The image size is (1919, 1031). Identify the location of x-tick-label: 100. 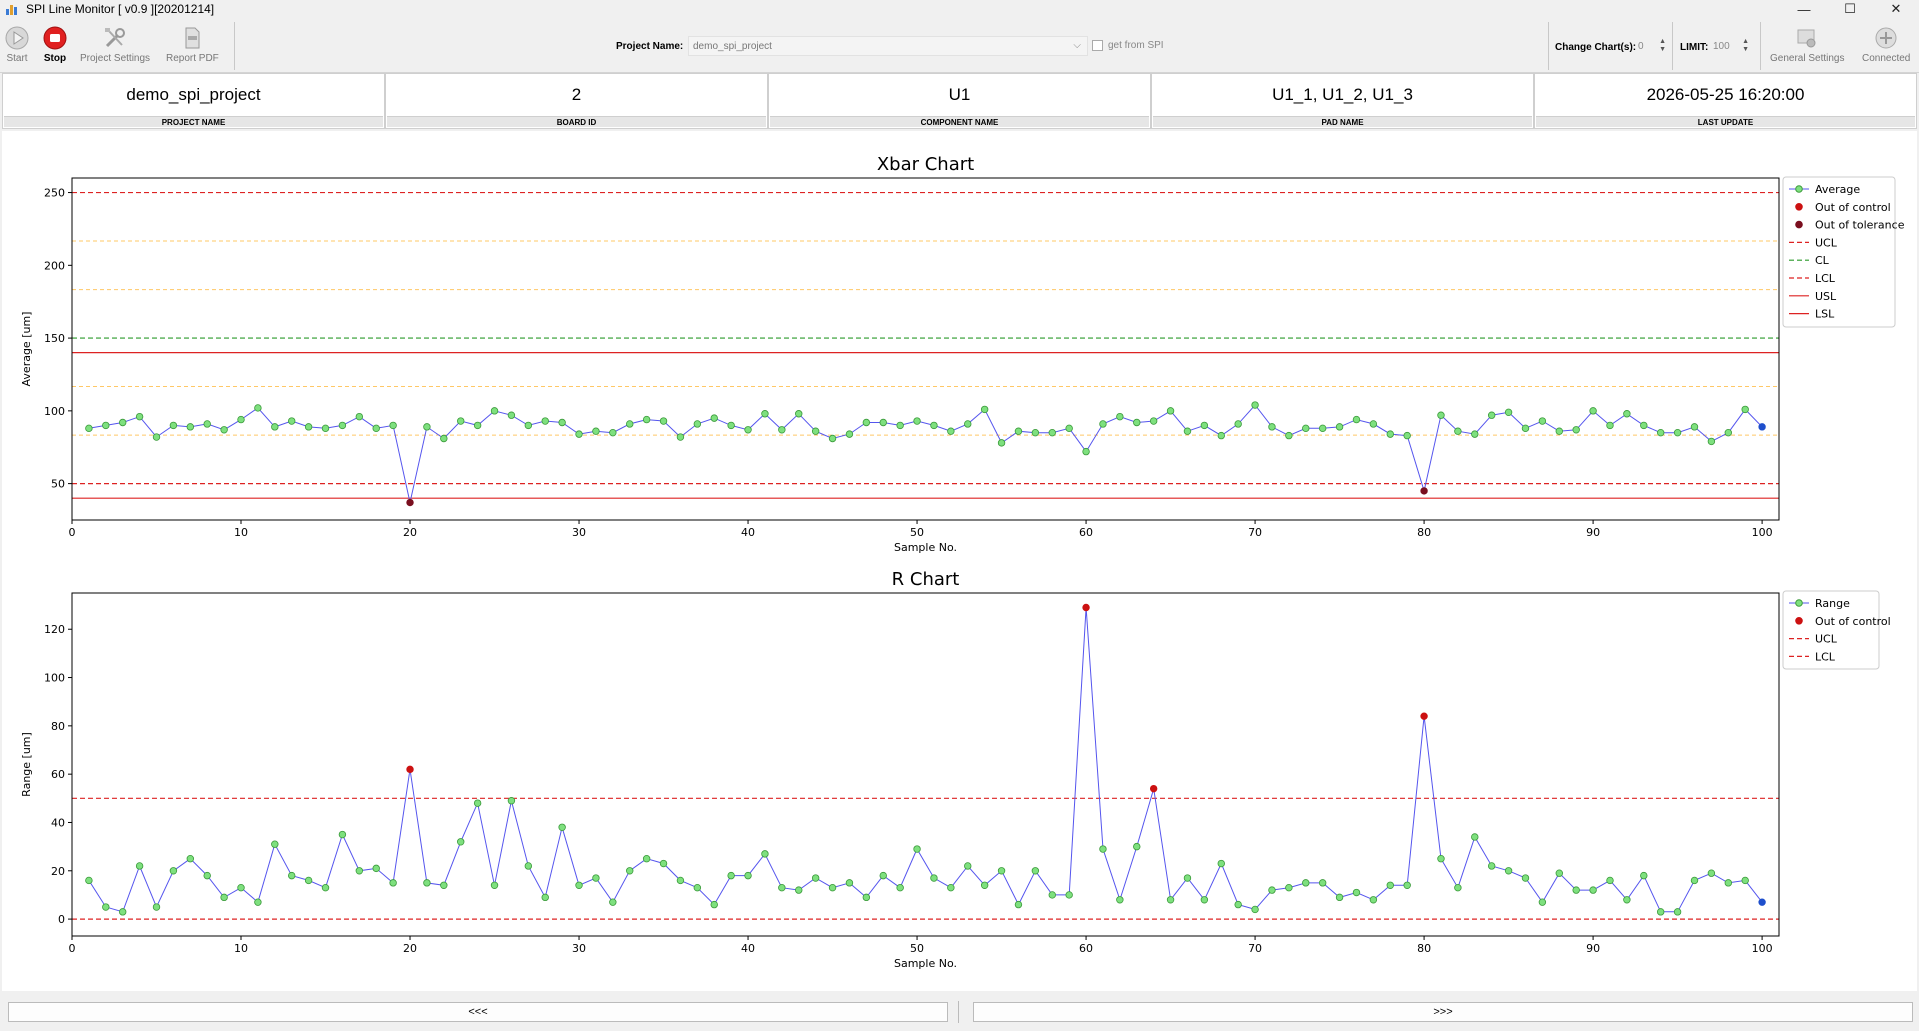
(1762, 532).